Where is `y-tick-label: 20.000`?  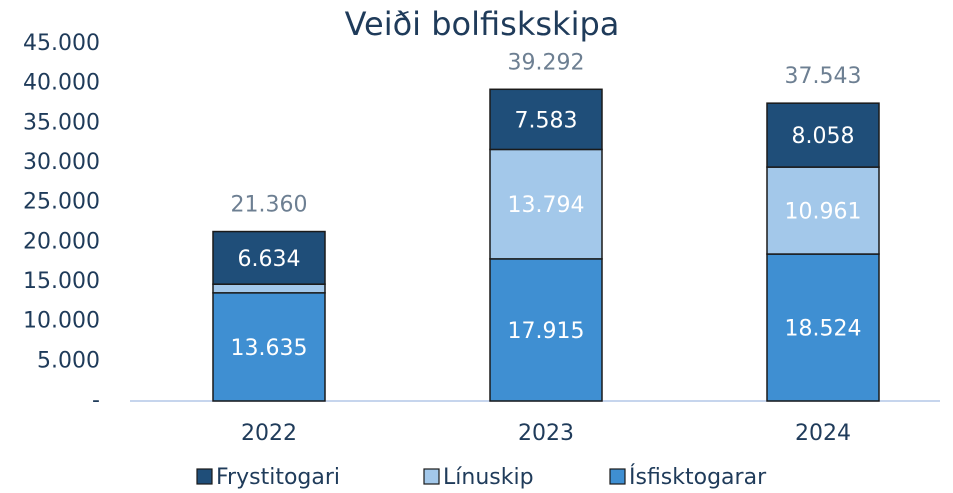 y-tick-label: 20.000 is located at coordinates (61, 241).